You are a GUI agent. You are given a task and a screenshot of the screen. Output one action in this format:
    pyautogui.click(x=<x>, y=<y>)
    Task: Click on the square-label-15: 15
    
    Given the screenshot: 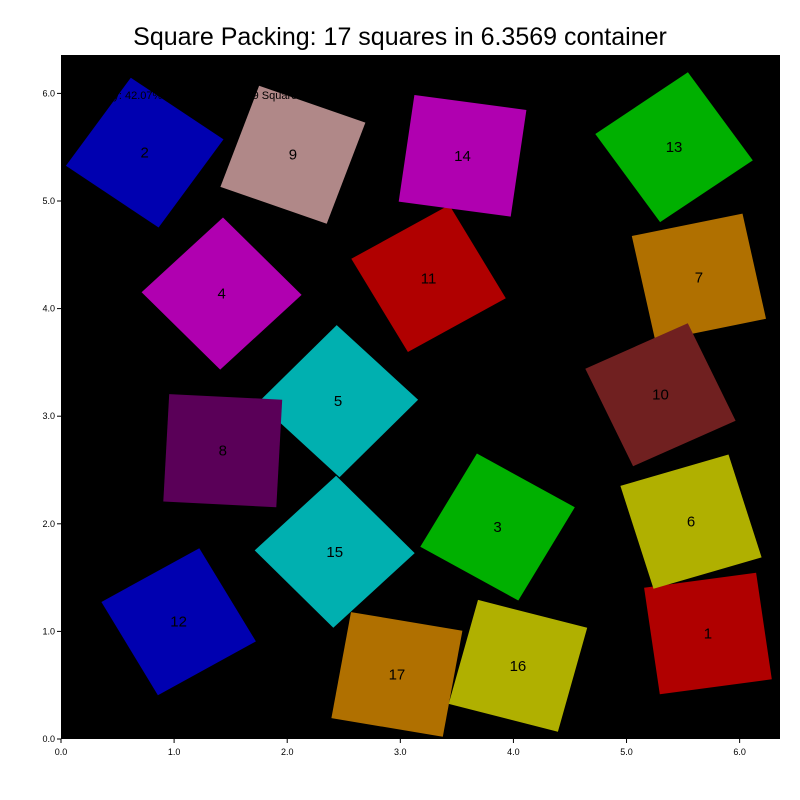 What is the action you would take?
    pyautogui.click(x=334, y=552)
    